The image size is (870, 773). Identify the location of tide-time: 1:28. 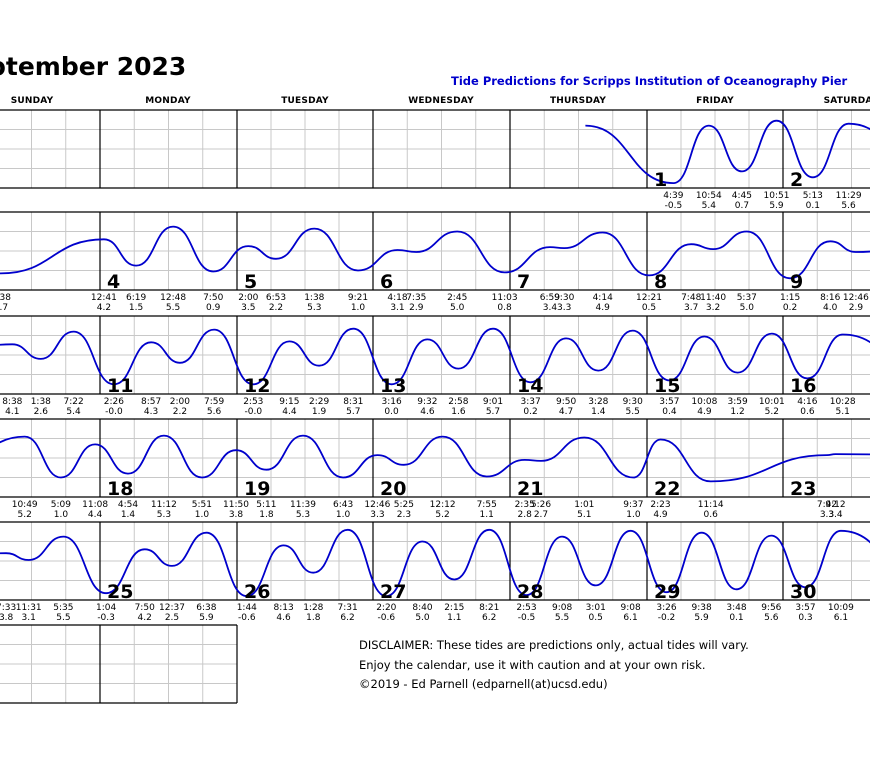
(313, 608).